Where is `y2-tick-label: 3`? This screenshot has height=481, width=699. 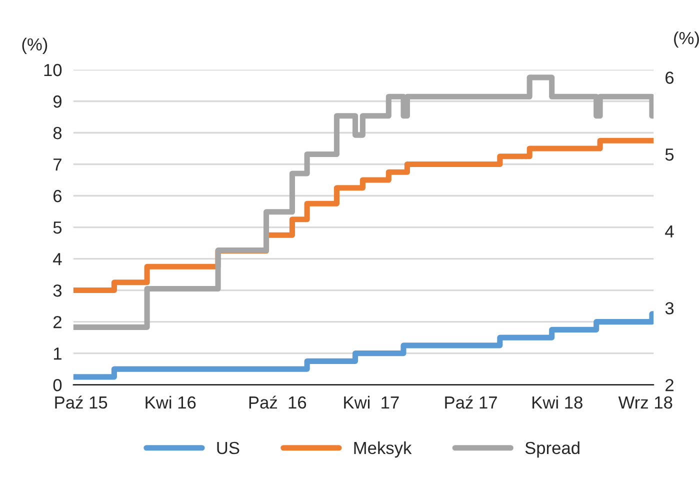 y2-tick-label: 3 is located at coordinates (669, 308).